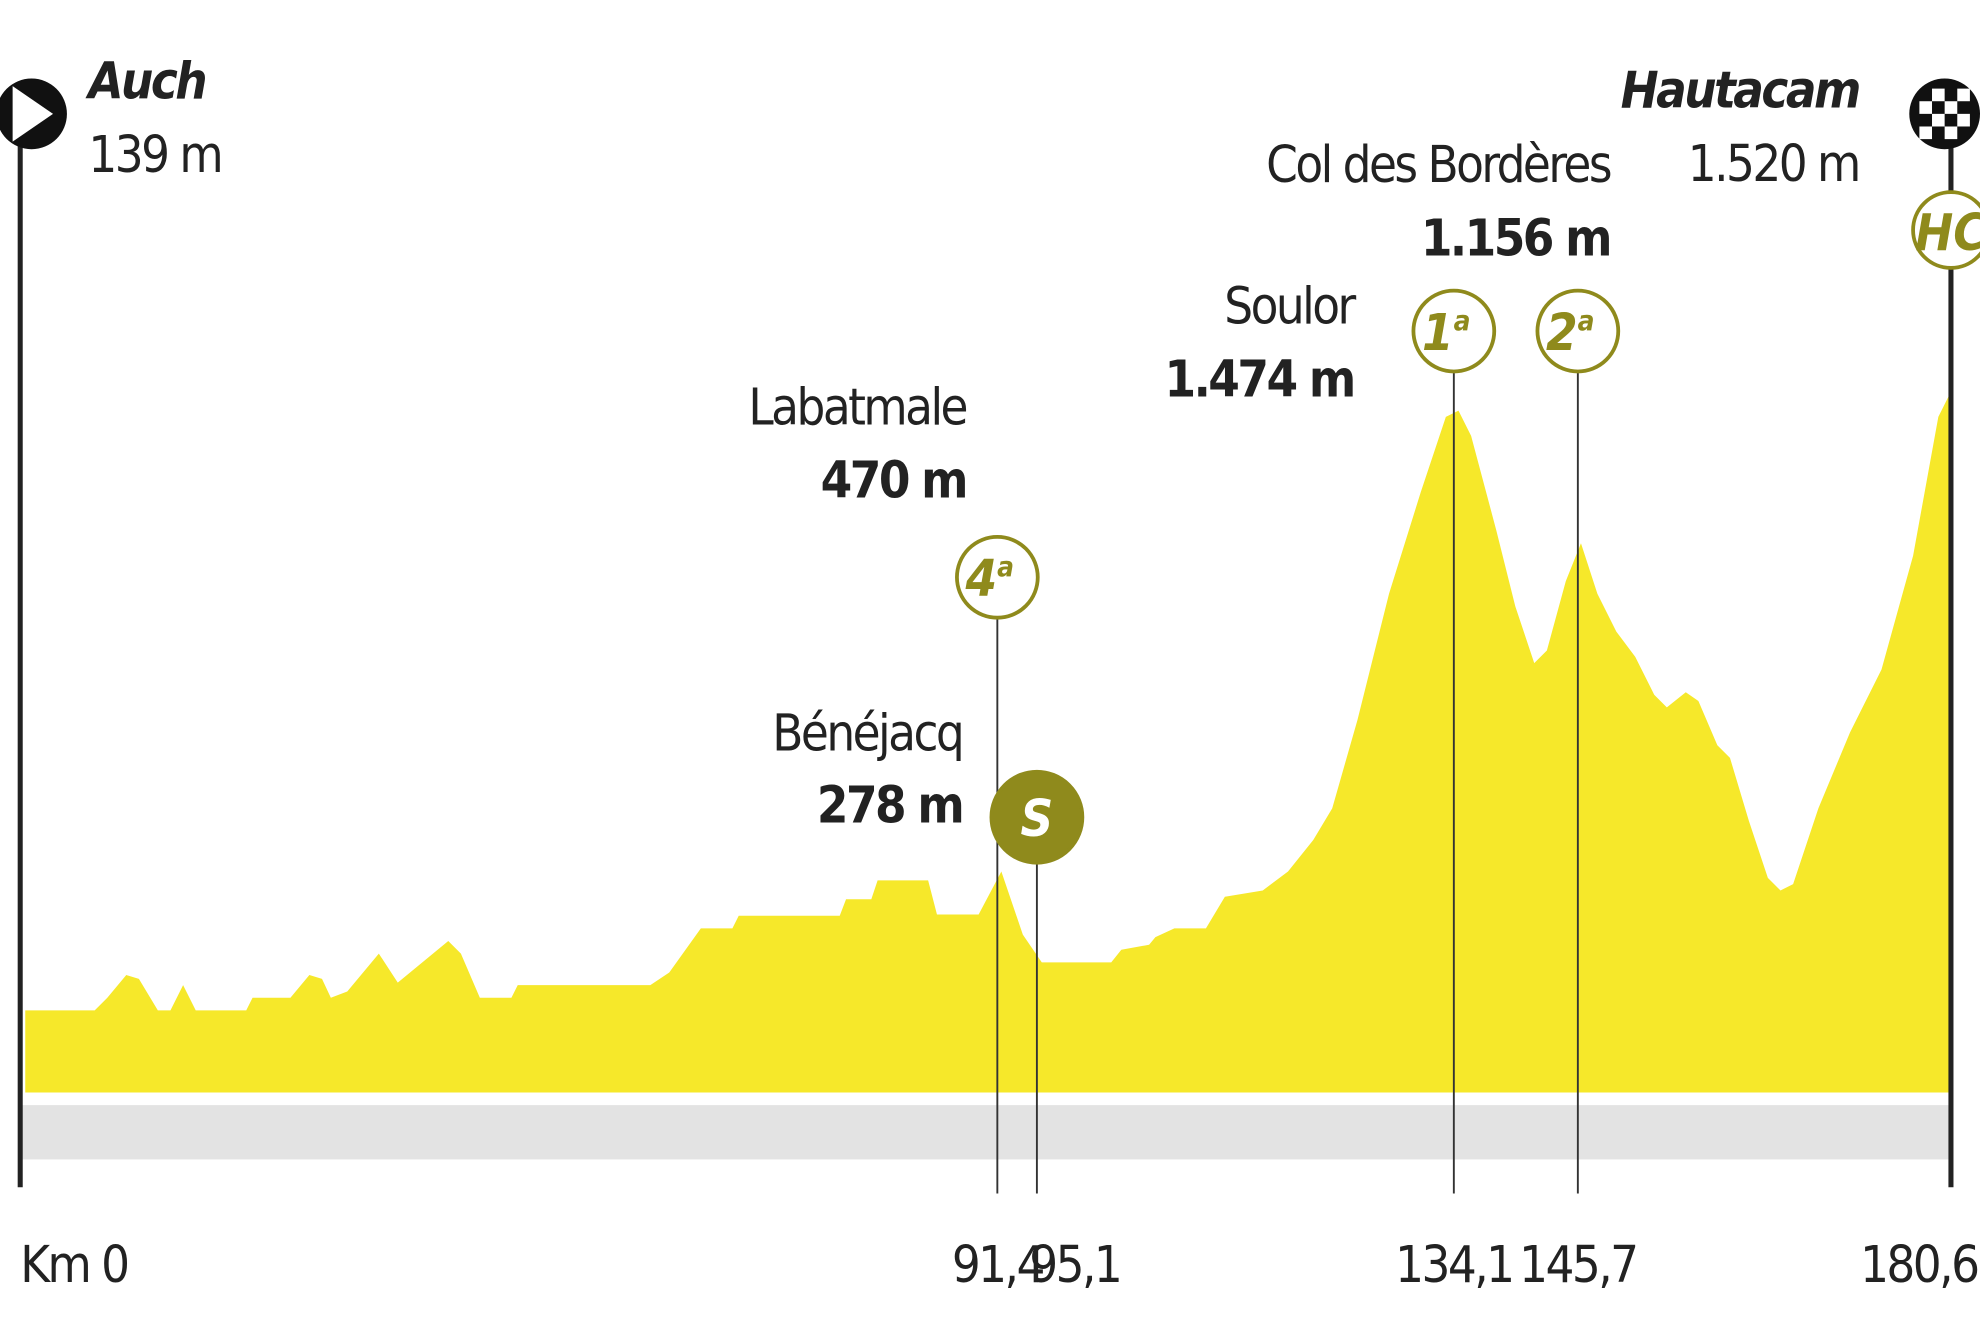 Image resolution: width=1980 pixels, height=1320 pixels. I want to click on category-number: 4, so click(981, 578).